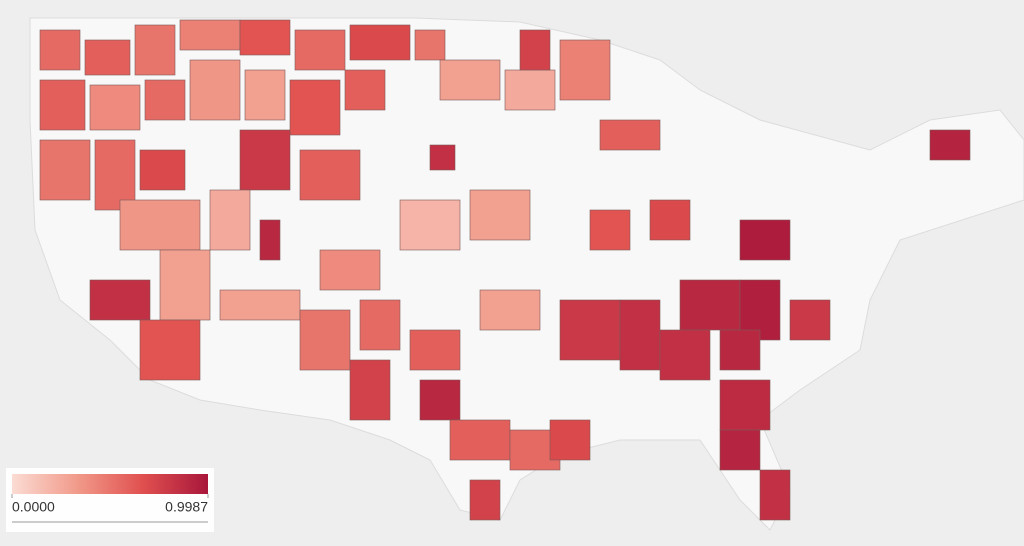 The width and height of the screenshot is (1024, 546). I want to click on legend: 0.0000 0.9987, so click(110, 500).